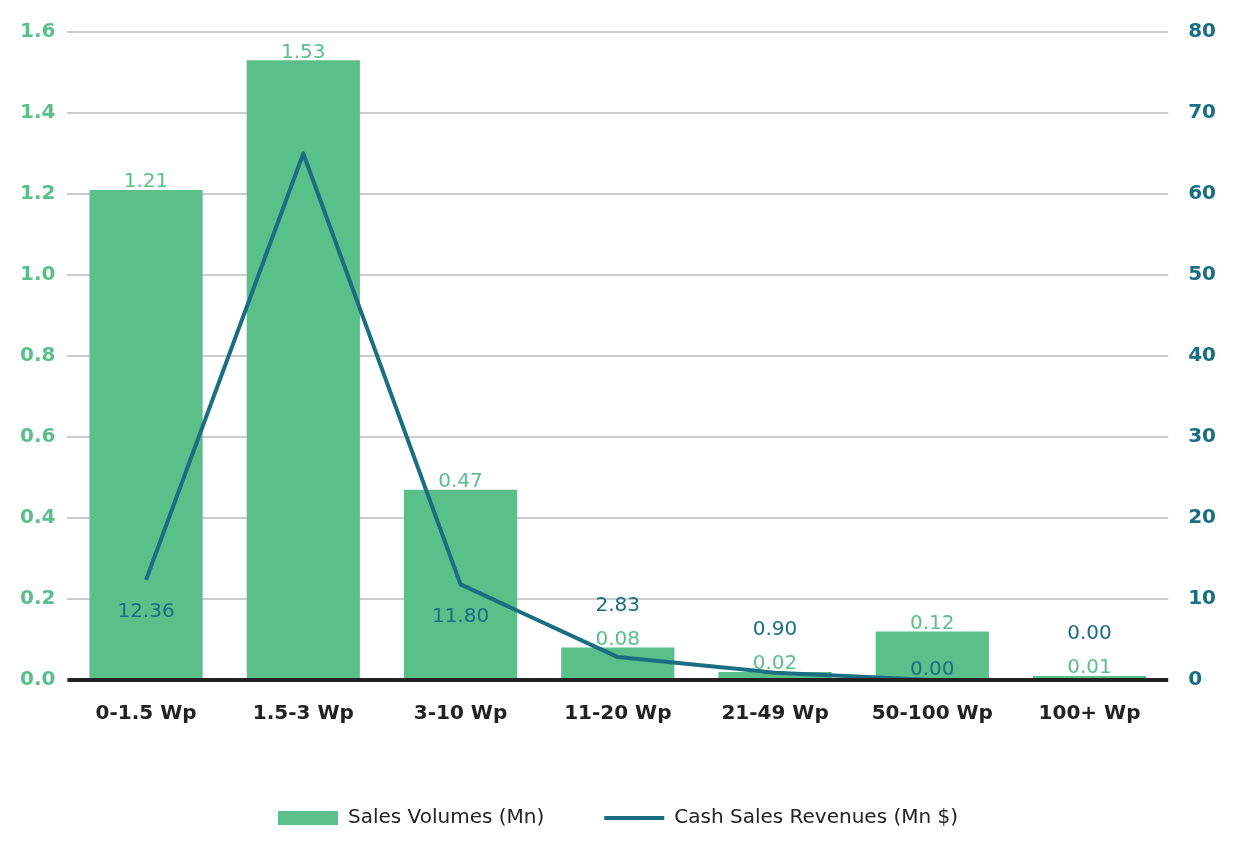 The width and height of the screenshot is (1236, 846). Describe the element at coordinates (1202, 354) in the screenshot. I see `y2-tick-label: 40` at that location.